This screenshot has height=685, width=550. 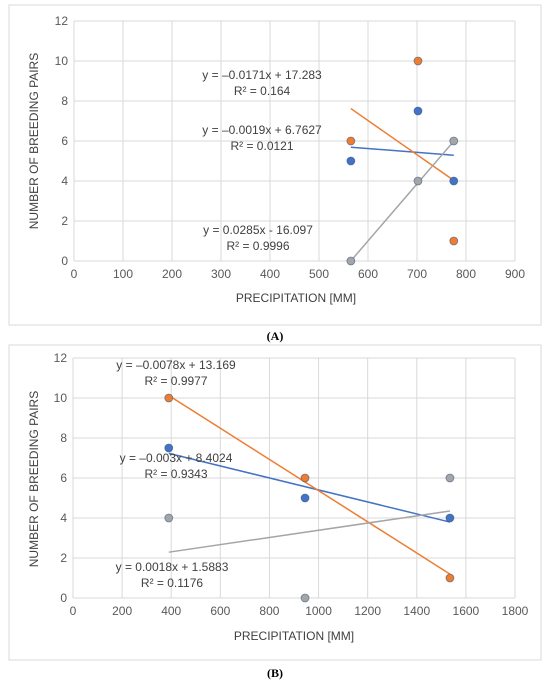 What do you see at coordinates (261, 146) in the screenshot?
I see `r-squared-blue-a: R² = 0.0121` at bounding box center [261, 146].